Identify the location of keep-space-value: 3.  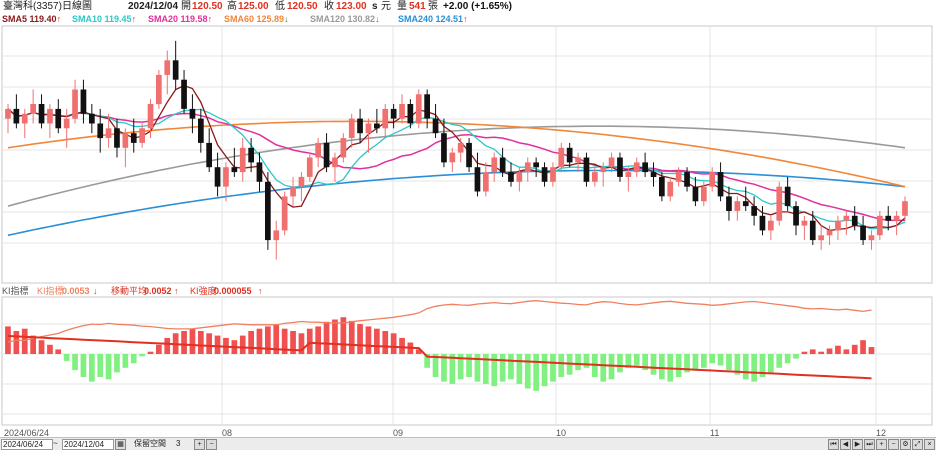
(178, 443).